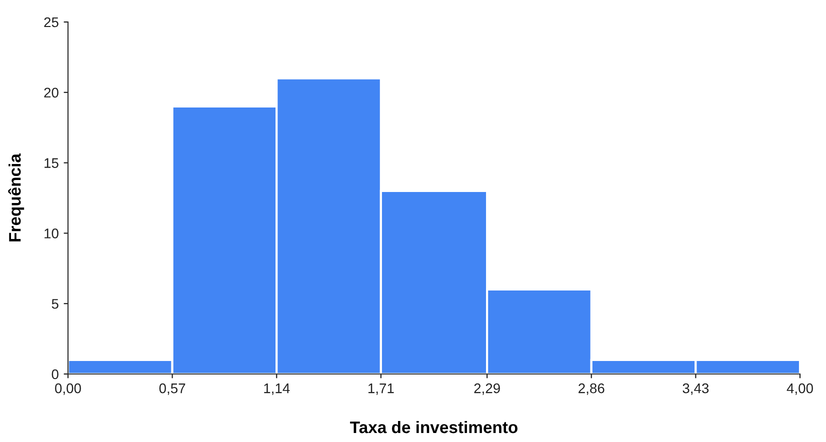  What do you see at coordinates (51, 93) in the screenshot?
I see `y-tick-label: 20` at bounding box center [51, 93].